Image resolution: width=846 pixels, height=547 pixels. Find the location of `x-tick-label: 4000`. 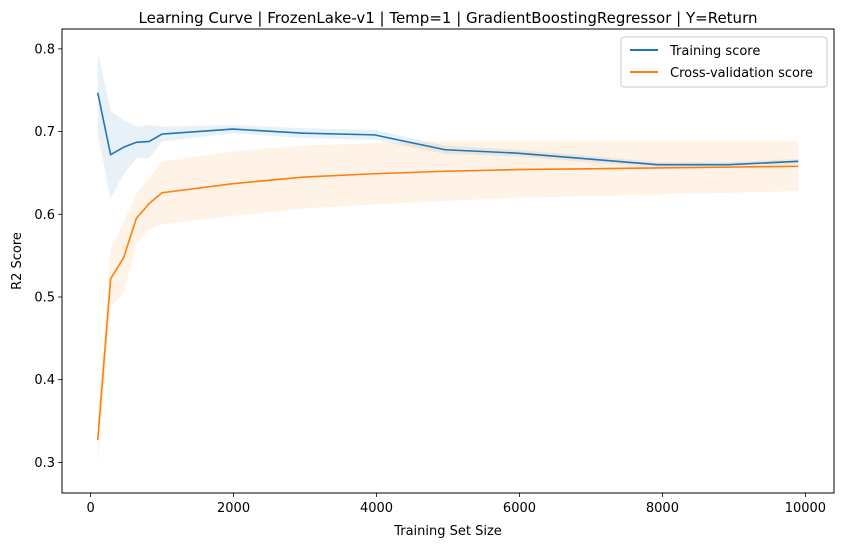

x-tick-label: 4000 is located at coordinates (376, 508).